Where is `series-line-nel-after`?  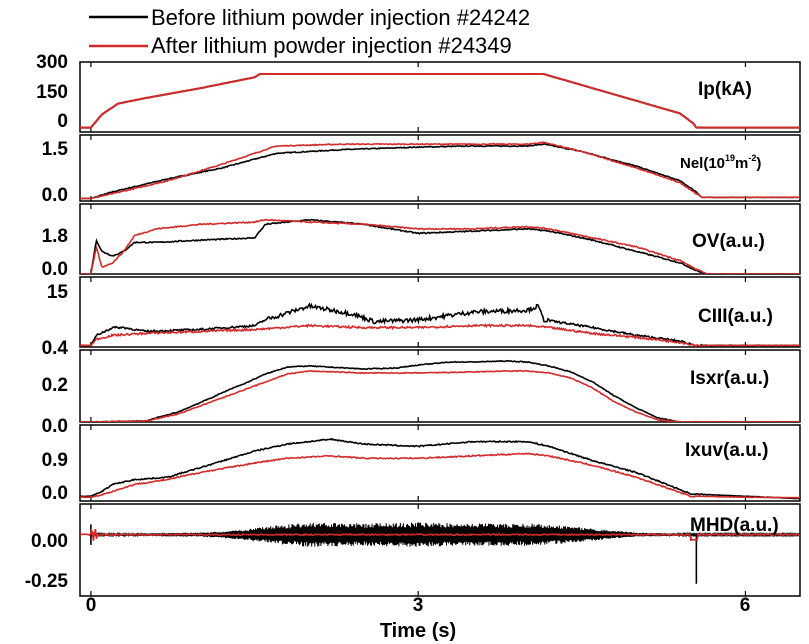
series-line-nel-after is located at coordinates (440, 170).